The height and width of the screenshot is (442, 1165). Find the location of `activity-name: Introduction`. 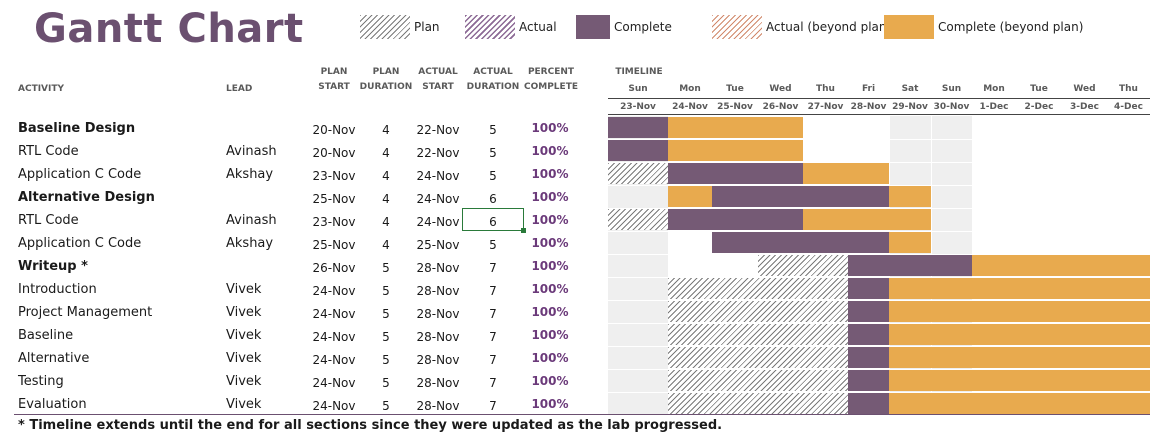

activity-name: Introduction is located at coordinates (57, 289).